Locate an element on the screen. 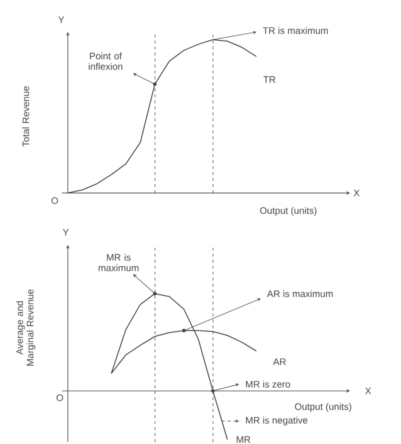  annotation: AR is maximum is located at coordinates (300, 294).